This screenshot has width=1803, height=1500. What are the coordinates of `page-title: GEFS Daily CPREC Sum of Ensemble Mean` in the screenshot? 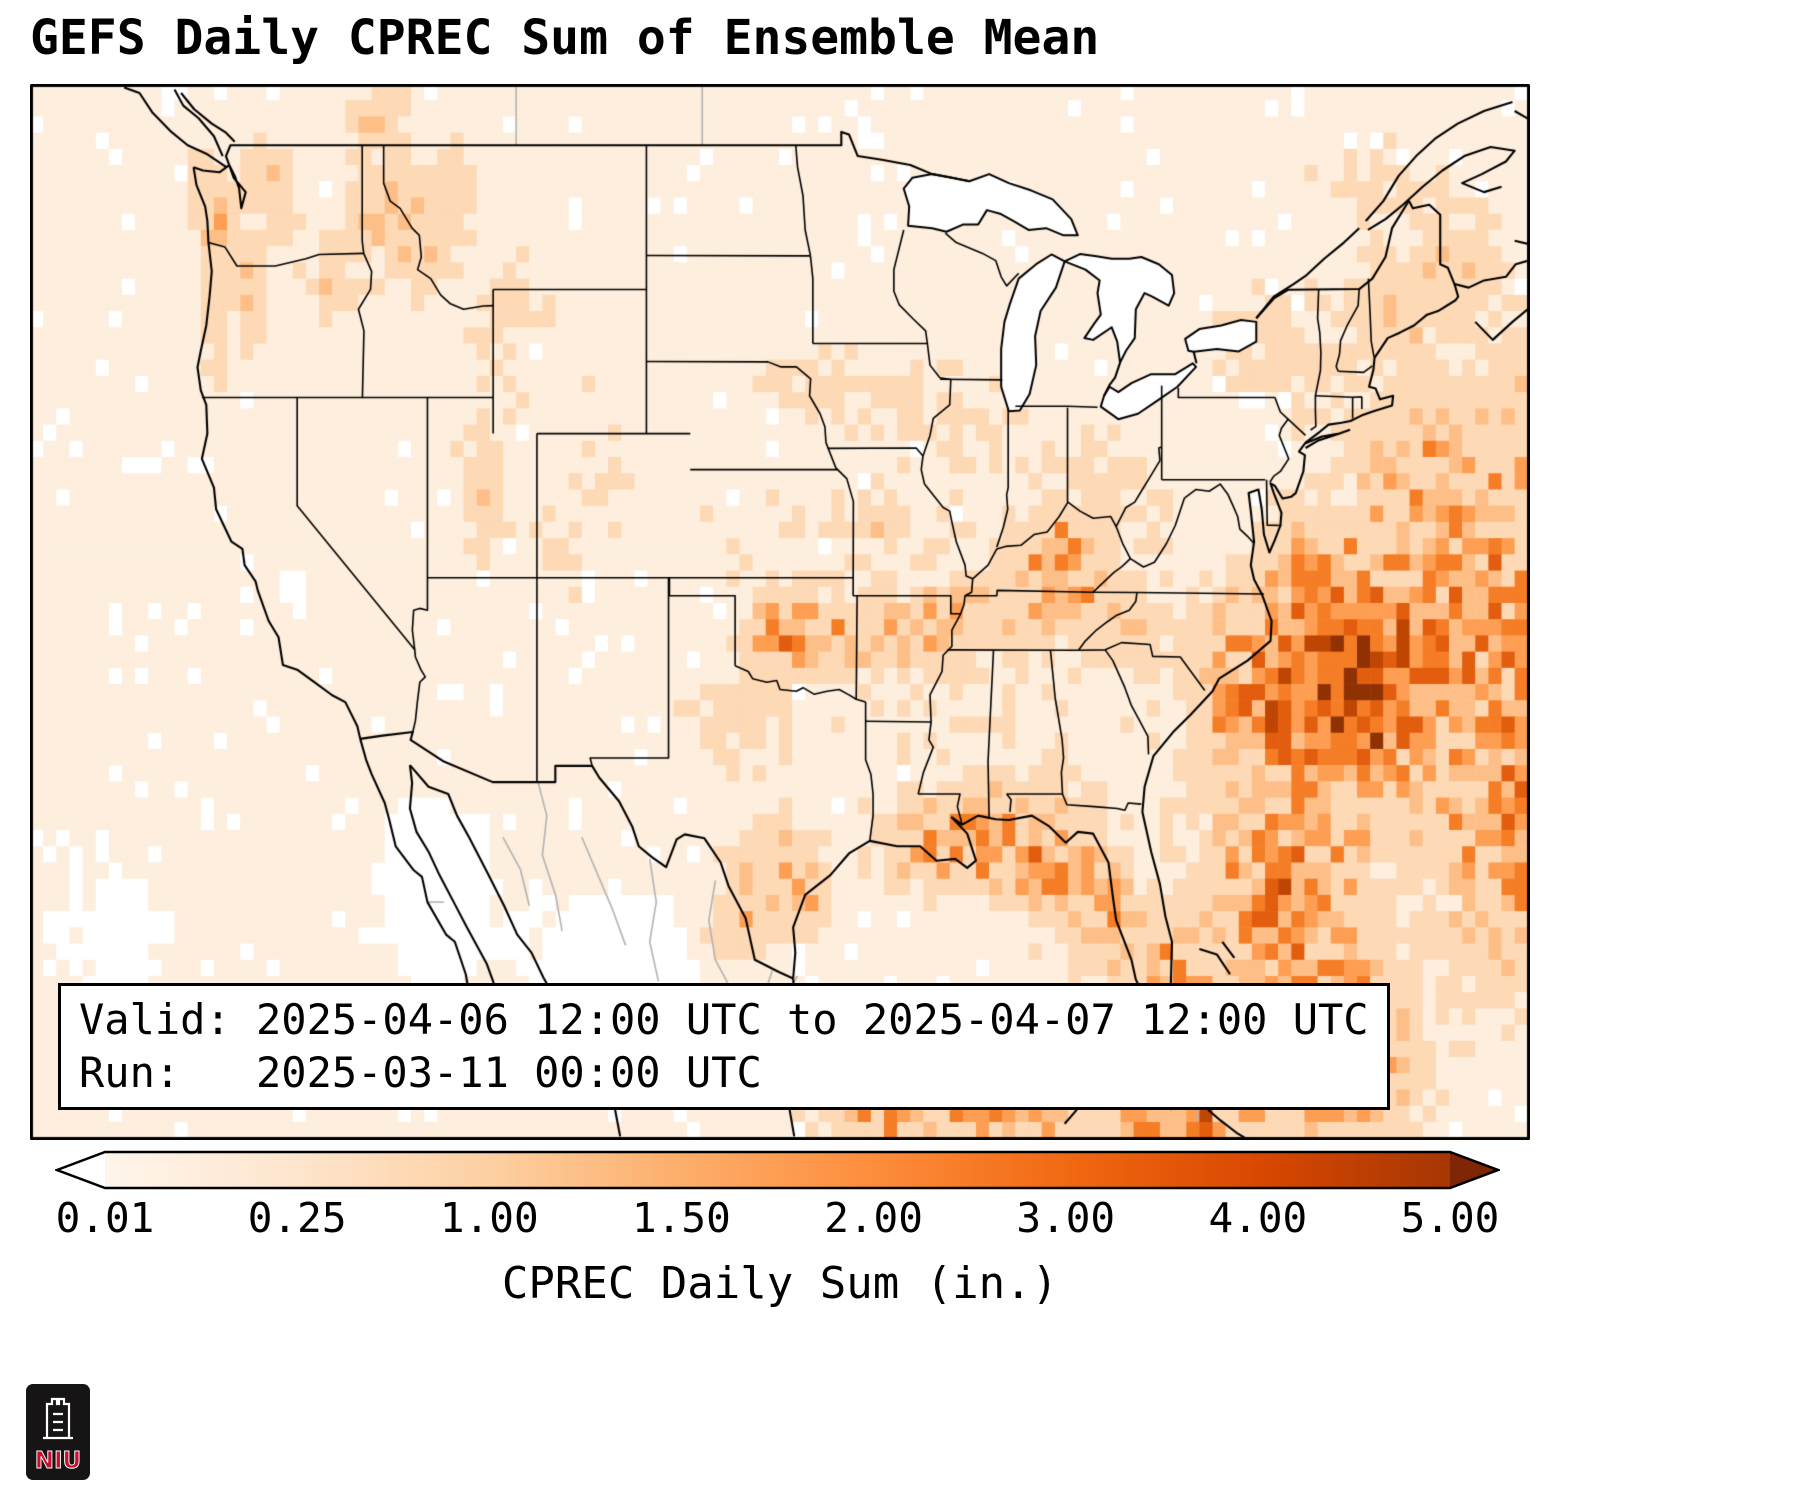 It's located at (565, 38).